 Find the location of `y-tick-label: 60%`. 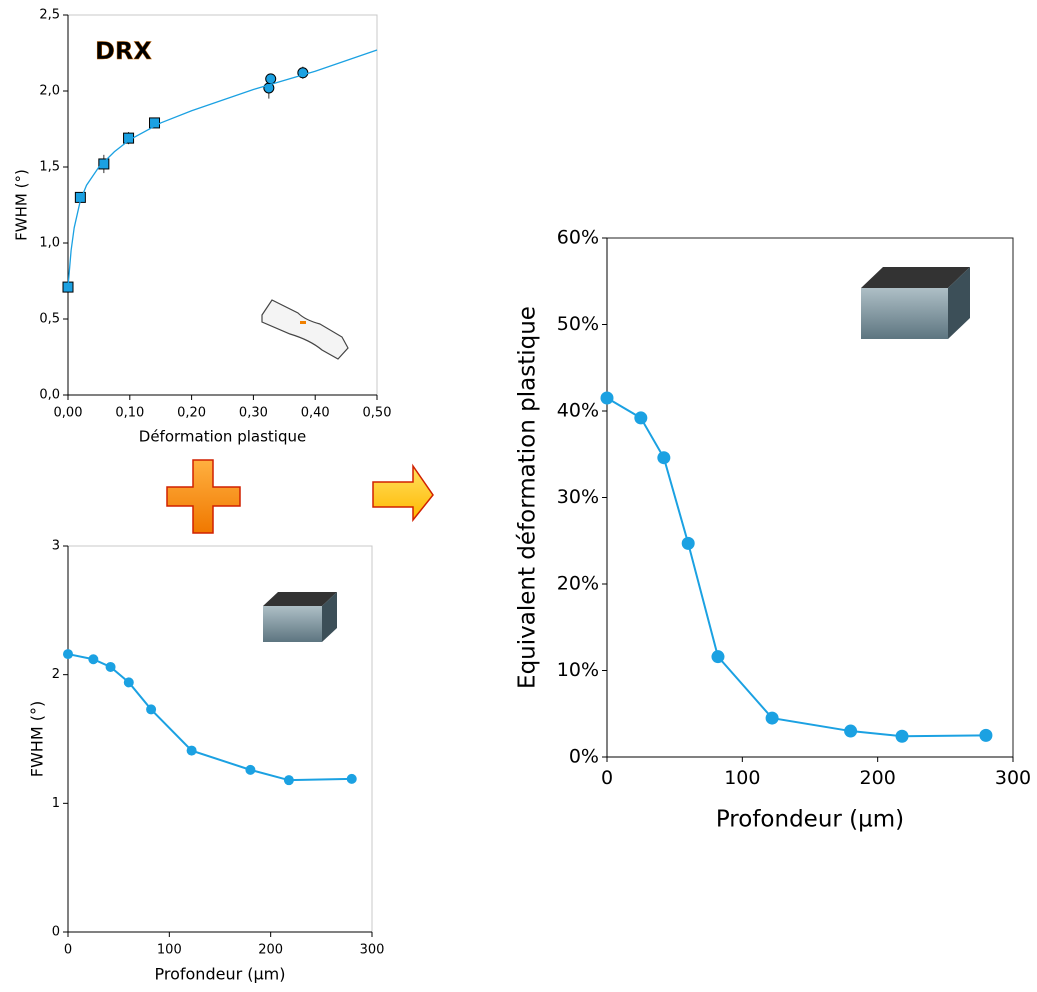

y-tick-label: 60% is located at coordinates (578, 238).